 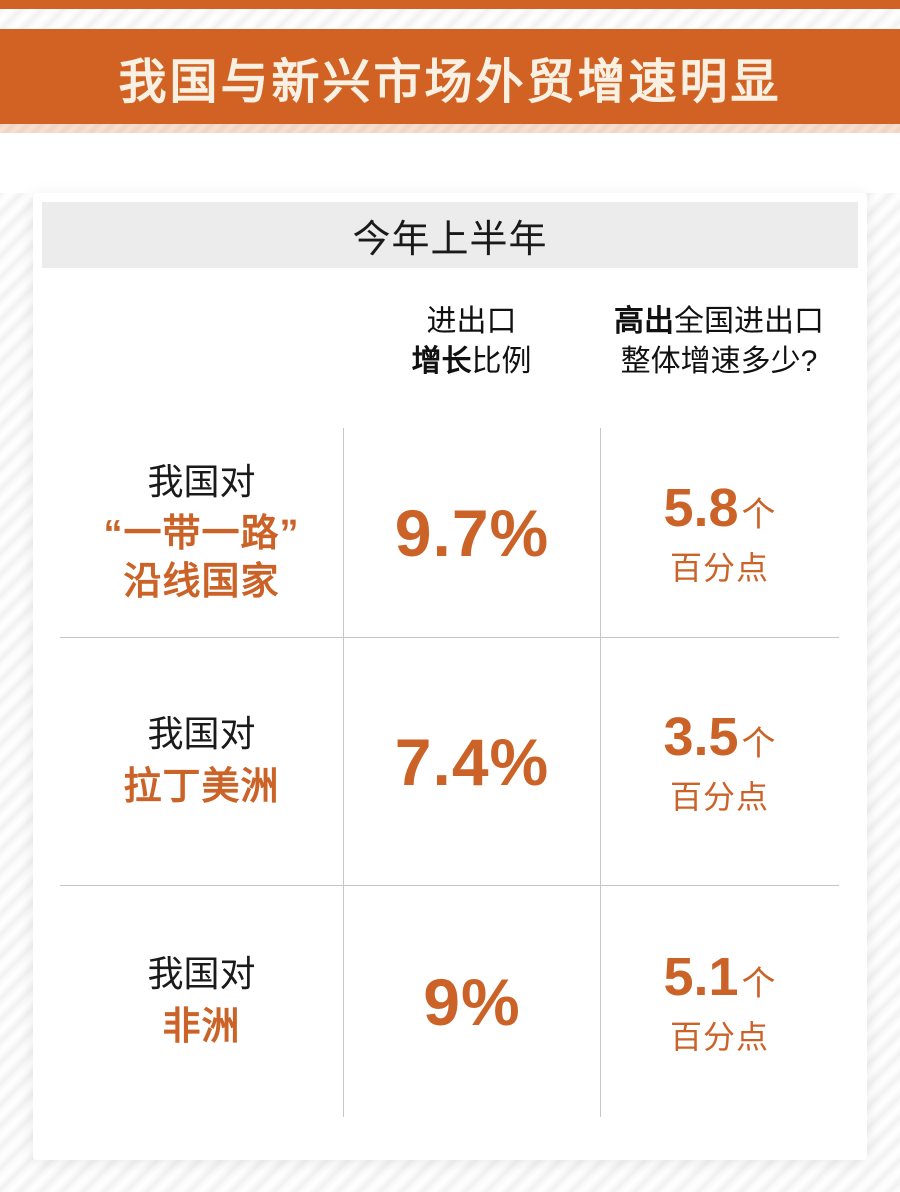 What do you see at coordinates (450, 239) in the screenshot?
I see `period-label: 今年上半年` at bounding box center [450, 239].